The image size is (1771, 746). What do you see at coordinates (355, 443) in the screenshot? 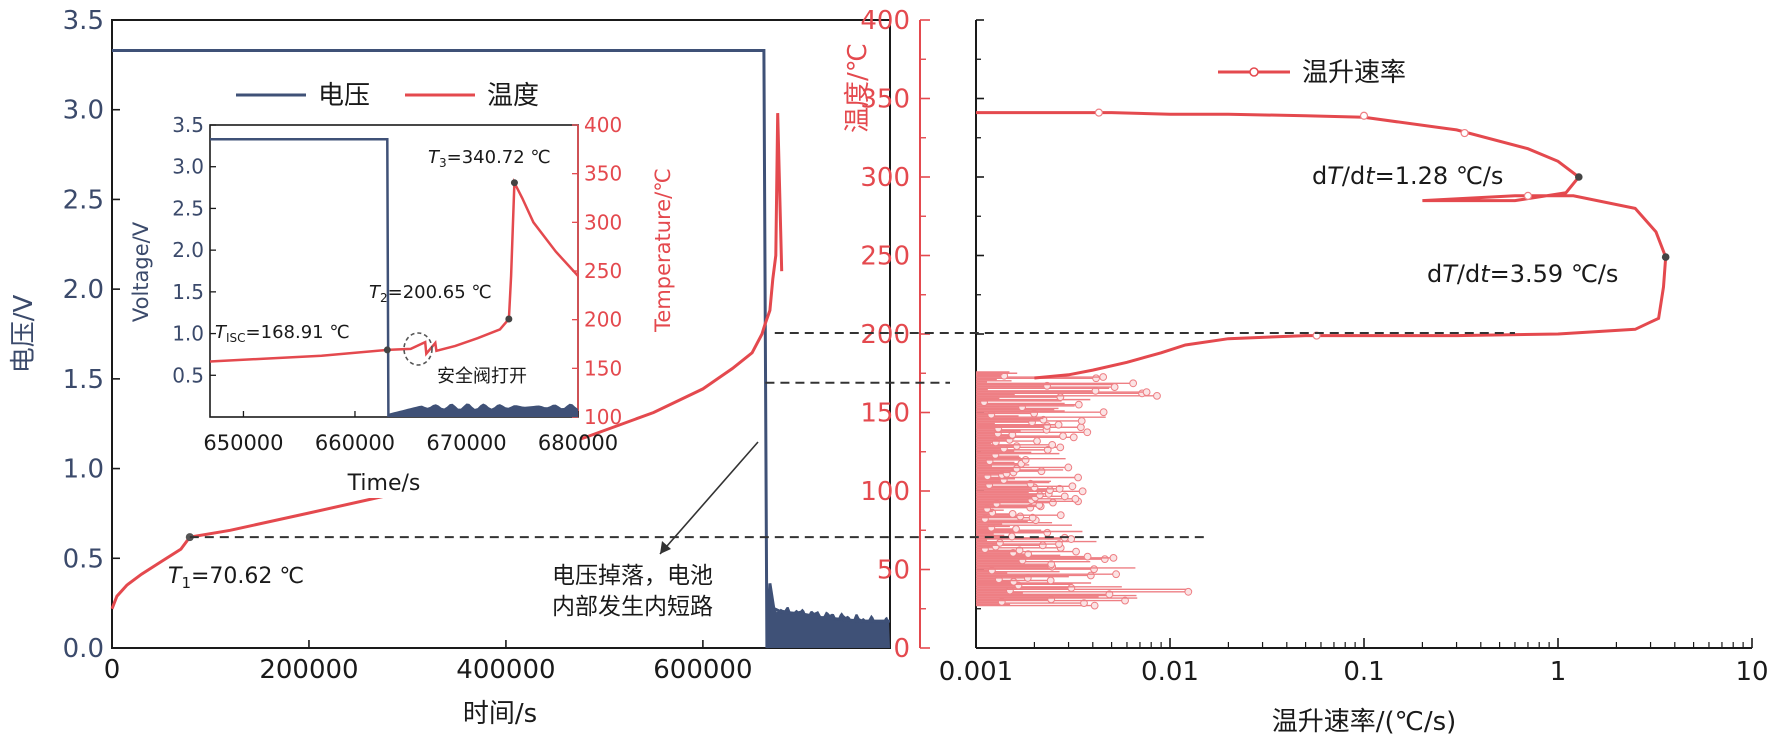
I see `inset-x-tick-label: 660000` at bounding box center [355, 443].